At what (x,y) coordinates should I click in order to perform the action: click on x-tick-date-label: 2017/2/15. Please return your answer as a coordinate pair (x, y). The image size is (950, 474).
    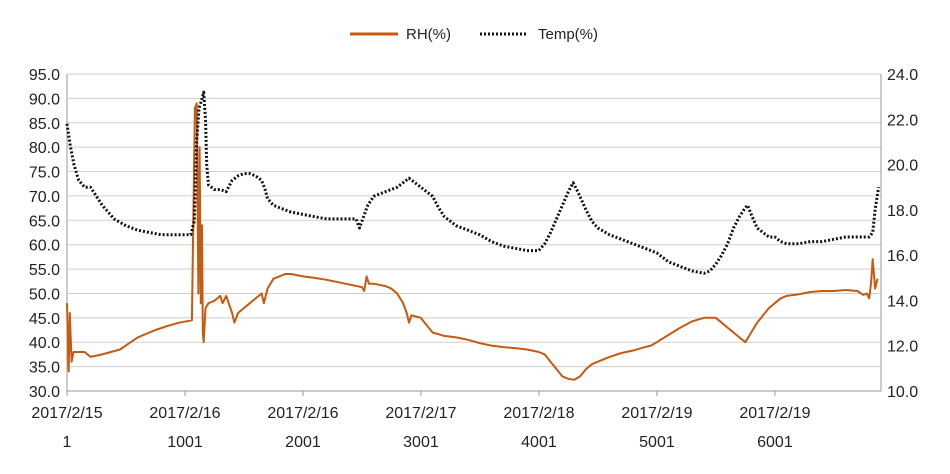
    Looking at the image, I should click on (66, 413).